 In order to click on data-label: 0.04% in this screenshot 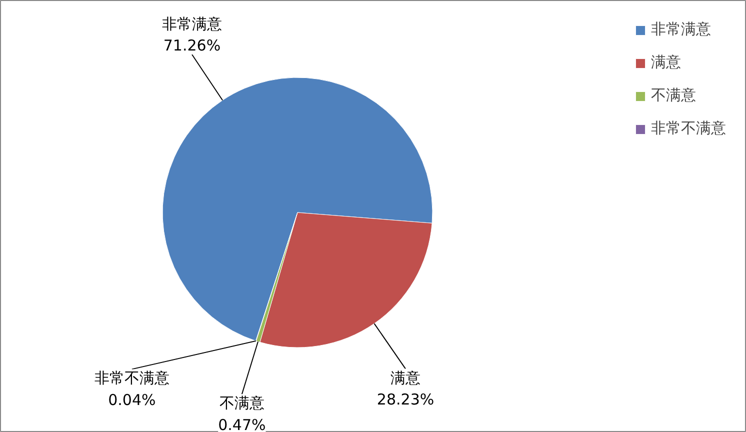, I will do `click(132, 399)`.